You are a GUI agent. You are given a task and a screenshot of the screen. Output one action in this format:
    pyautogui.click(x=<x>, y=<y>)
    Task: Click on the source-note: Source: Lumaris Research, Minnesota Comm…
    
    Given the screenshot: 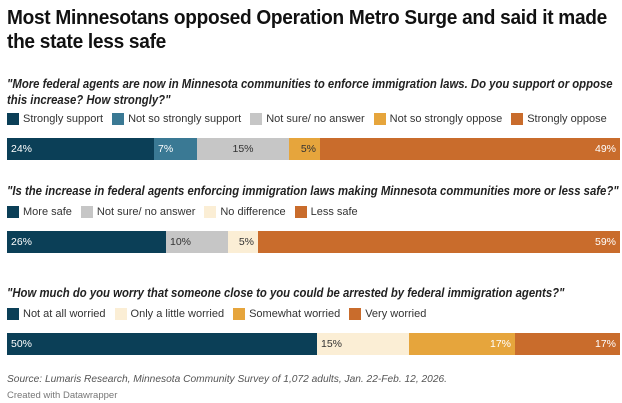 What is the action you would take?
    pyautogui.click(x=227, y=379)
    